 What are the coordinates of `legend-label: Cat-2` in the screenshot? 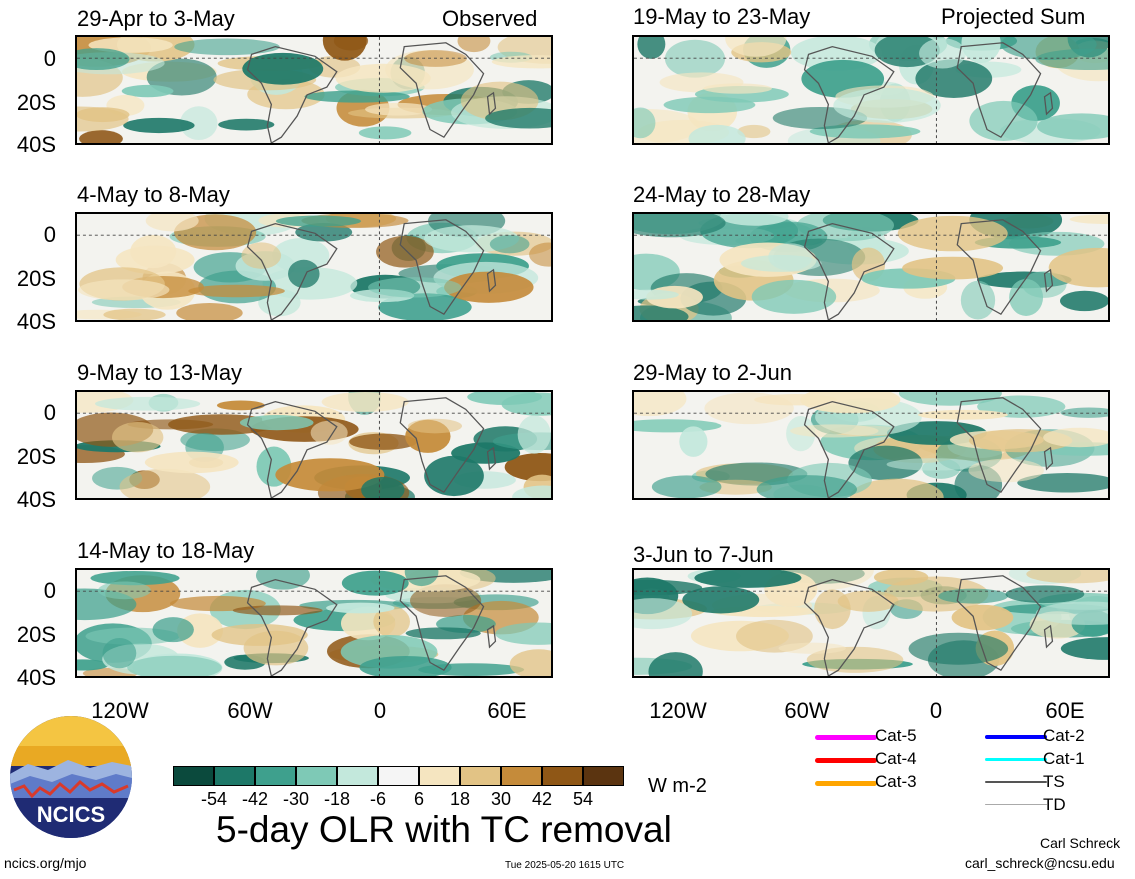 It's located at (1064, 735).